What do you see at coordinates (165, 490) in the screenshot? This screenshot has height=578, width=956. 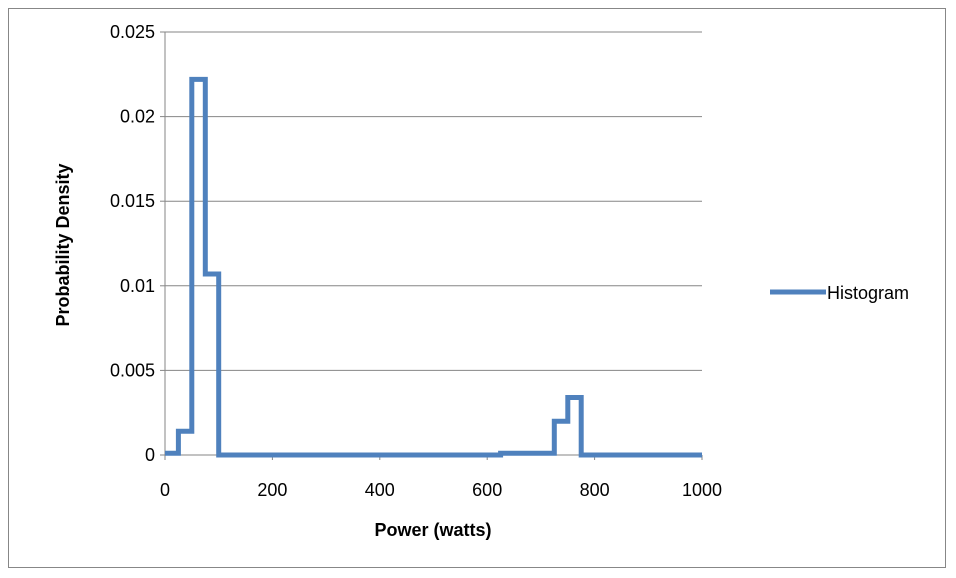 I see `x-tick-label-0: 0` at bounding box center [165, 490].